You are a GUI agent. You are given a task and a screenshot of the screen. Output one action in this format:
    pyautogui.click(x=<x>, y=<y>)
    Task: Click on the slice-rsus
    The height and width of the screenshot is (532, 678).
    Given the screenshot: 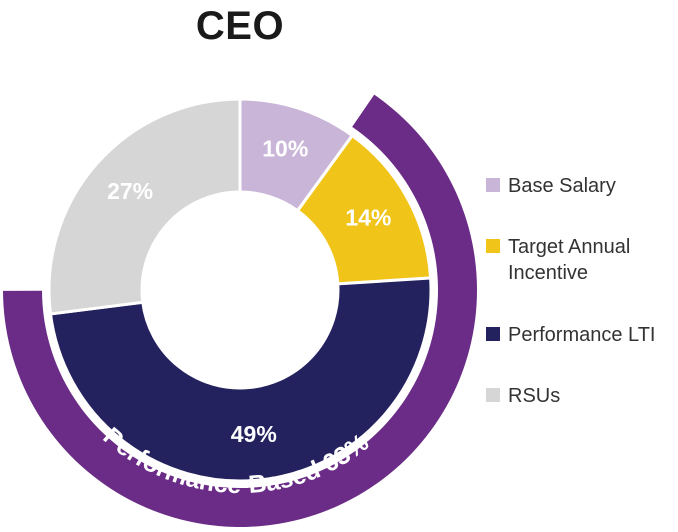 What is the action you would take?
    pyautogui.click(x=144, y=206)
    